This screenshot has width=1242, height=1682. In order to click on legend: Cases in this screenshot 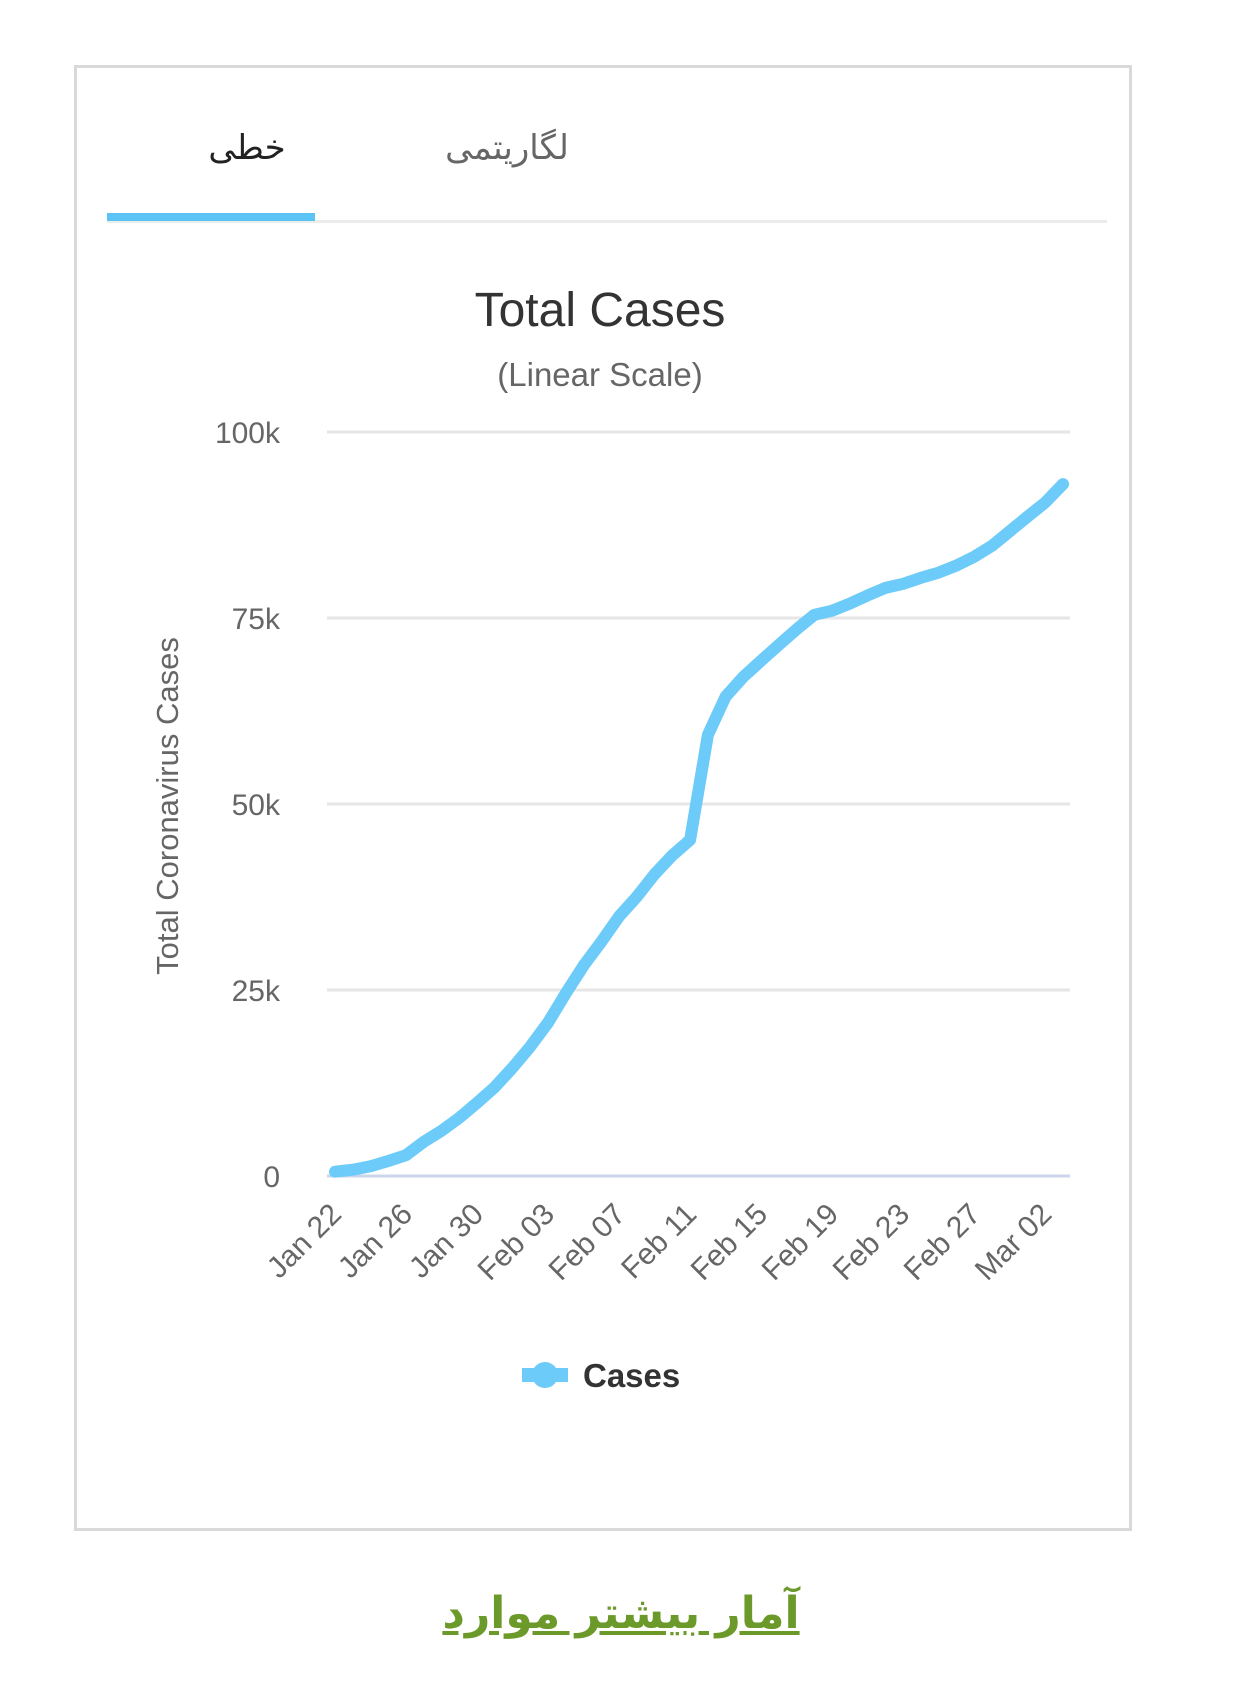, I will do `click(601, 1375)`.